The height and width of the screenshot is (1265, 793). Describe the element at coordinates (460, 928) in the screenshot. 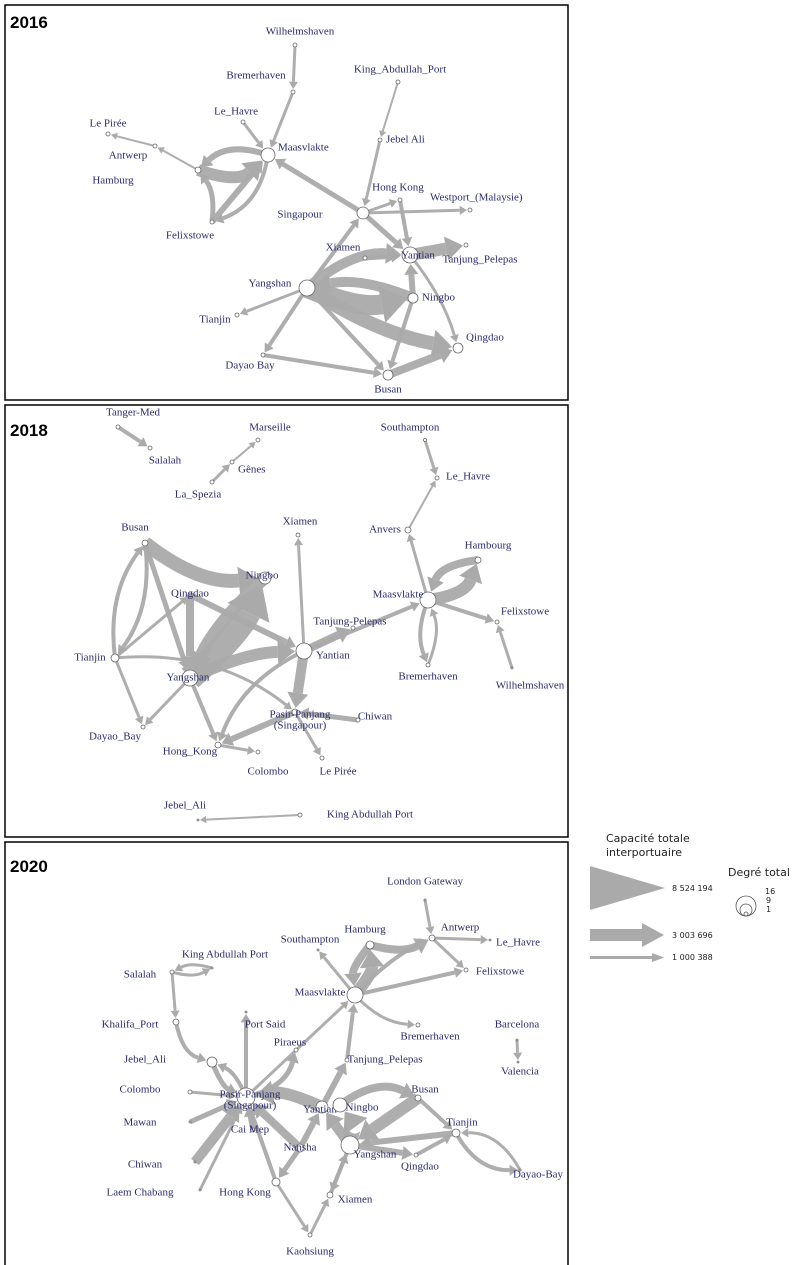

I see `port-label: Antwerp` at that location.